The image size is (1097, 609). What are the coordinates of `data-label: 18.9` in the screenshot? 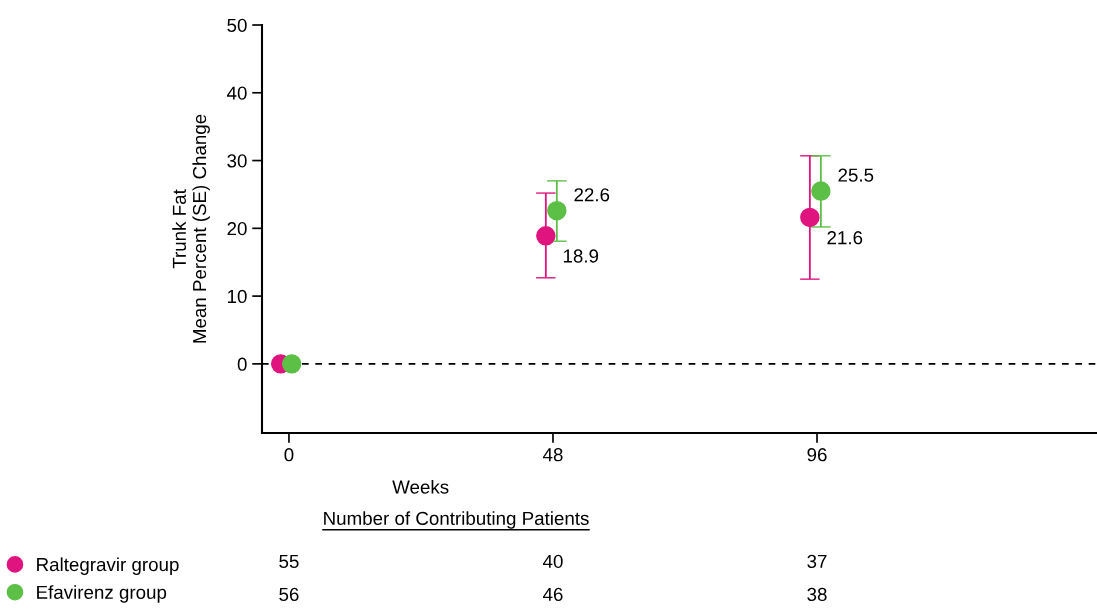 It's located at (581, 256).